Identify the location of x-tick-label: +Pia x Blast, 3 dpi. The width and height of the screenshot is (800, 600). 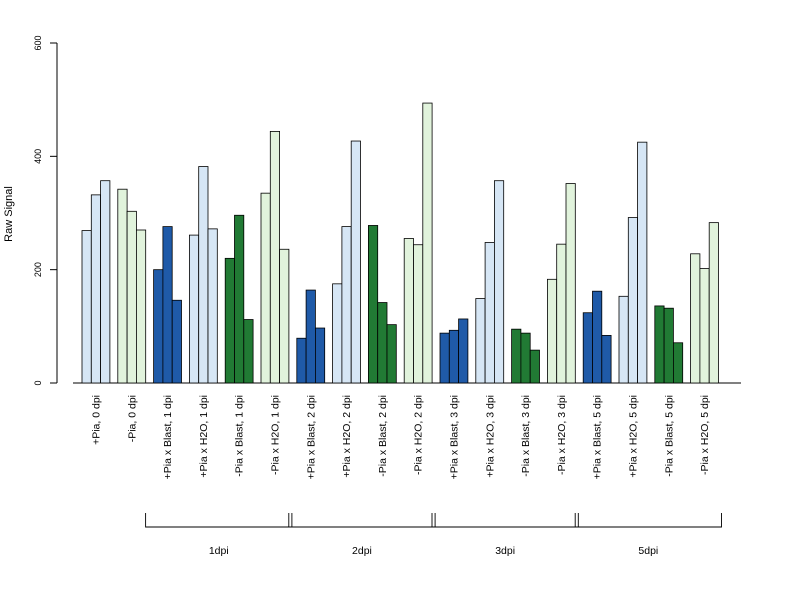
(454, 437).